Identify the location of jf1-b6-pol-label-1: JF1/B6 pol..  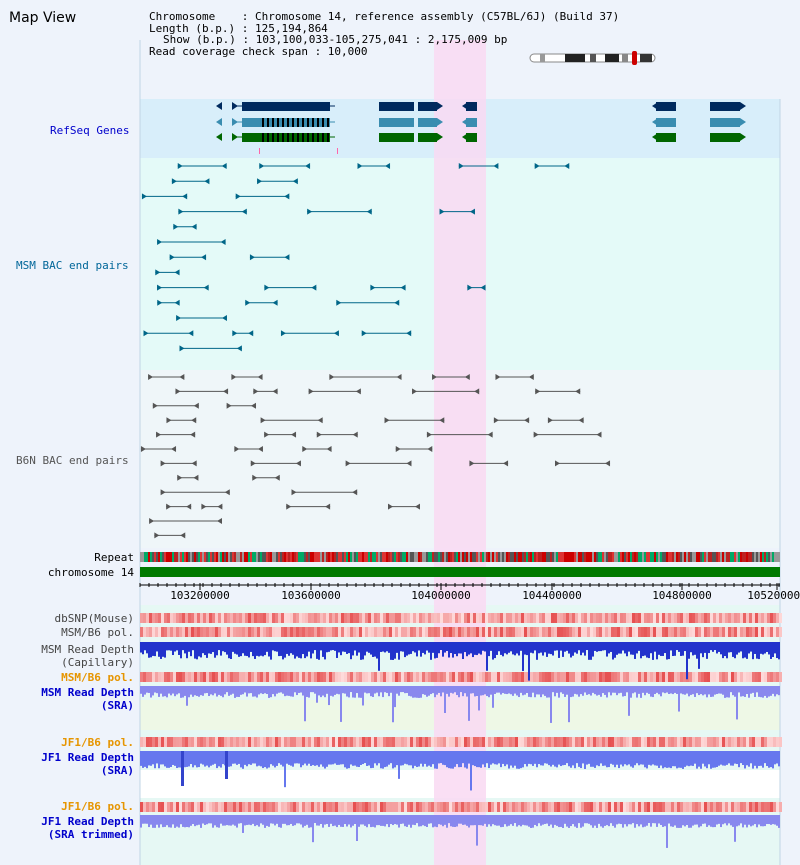
(97, 742).